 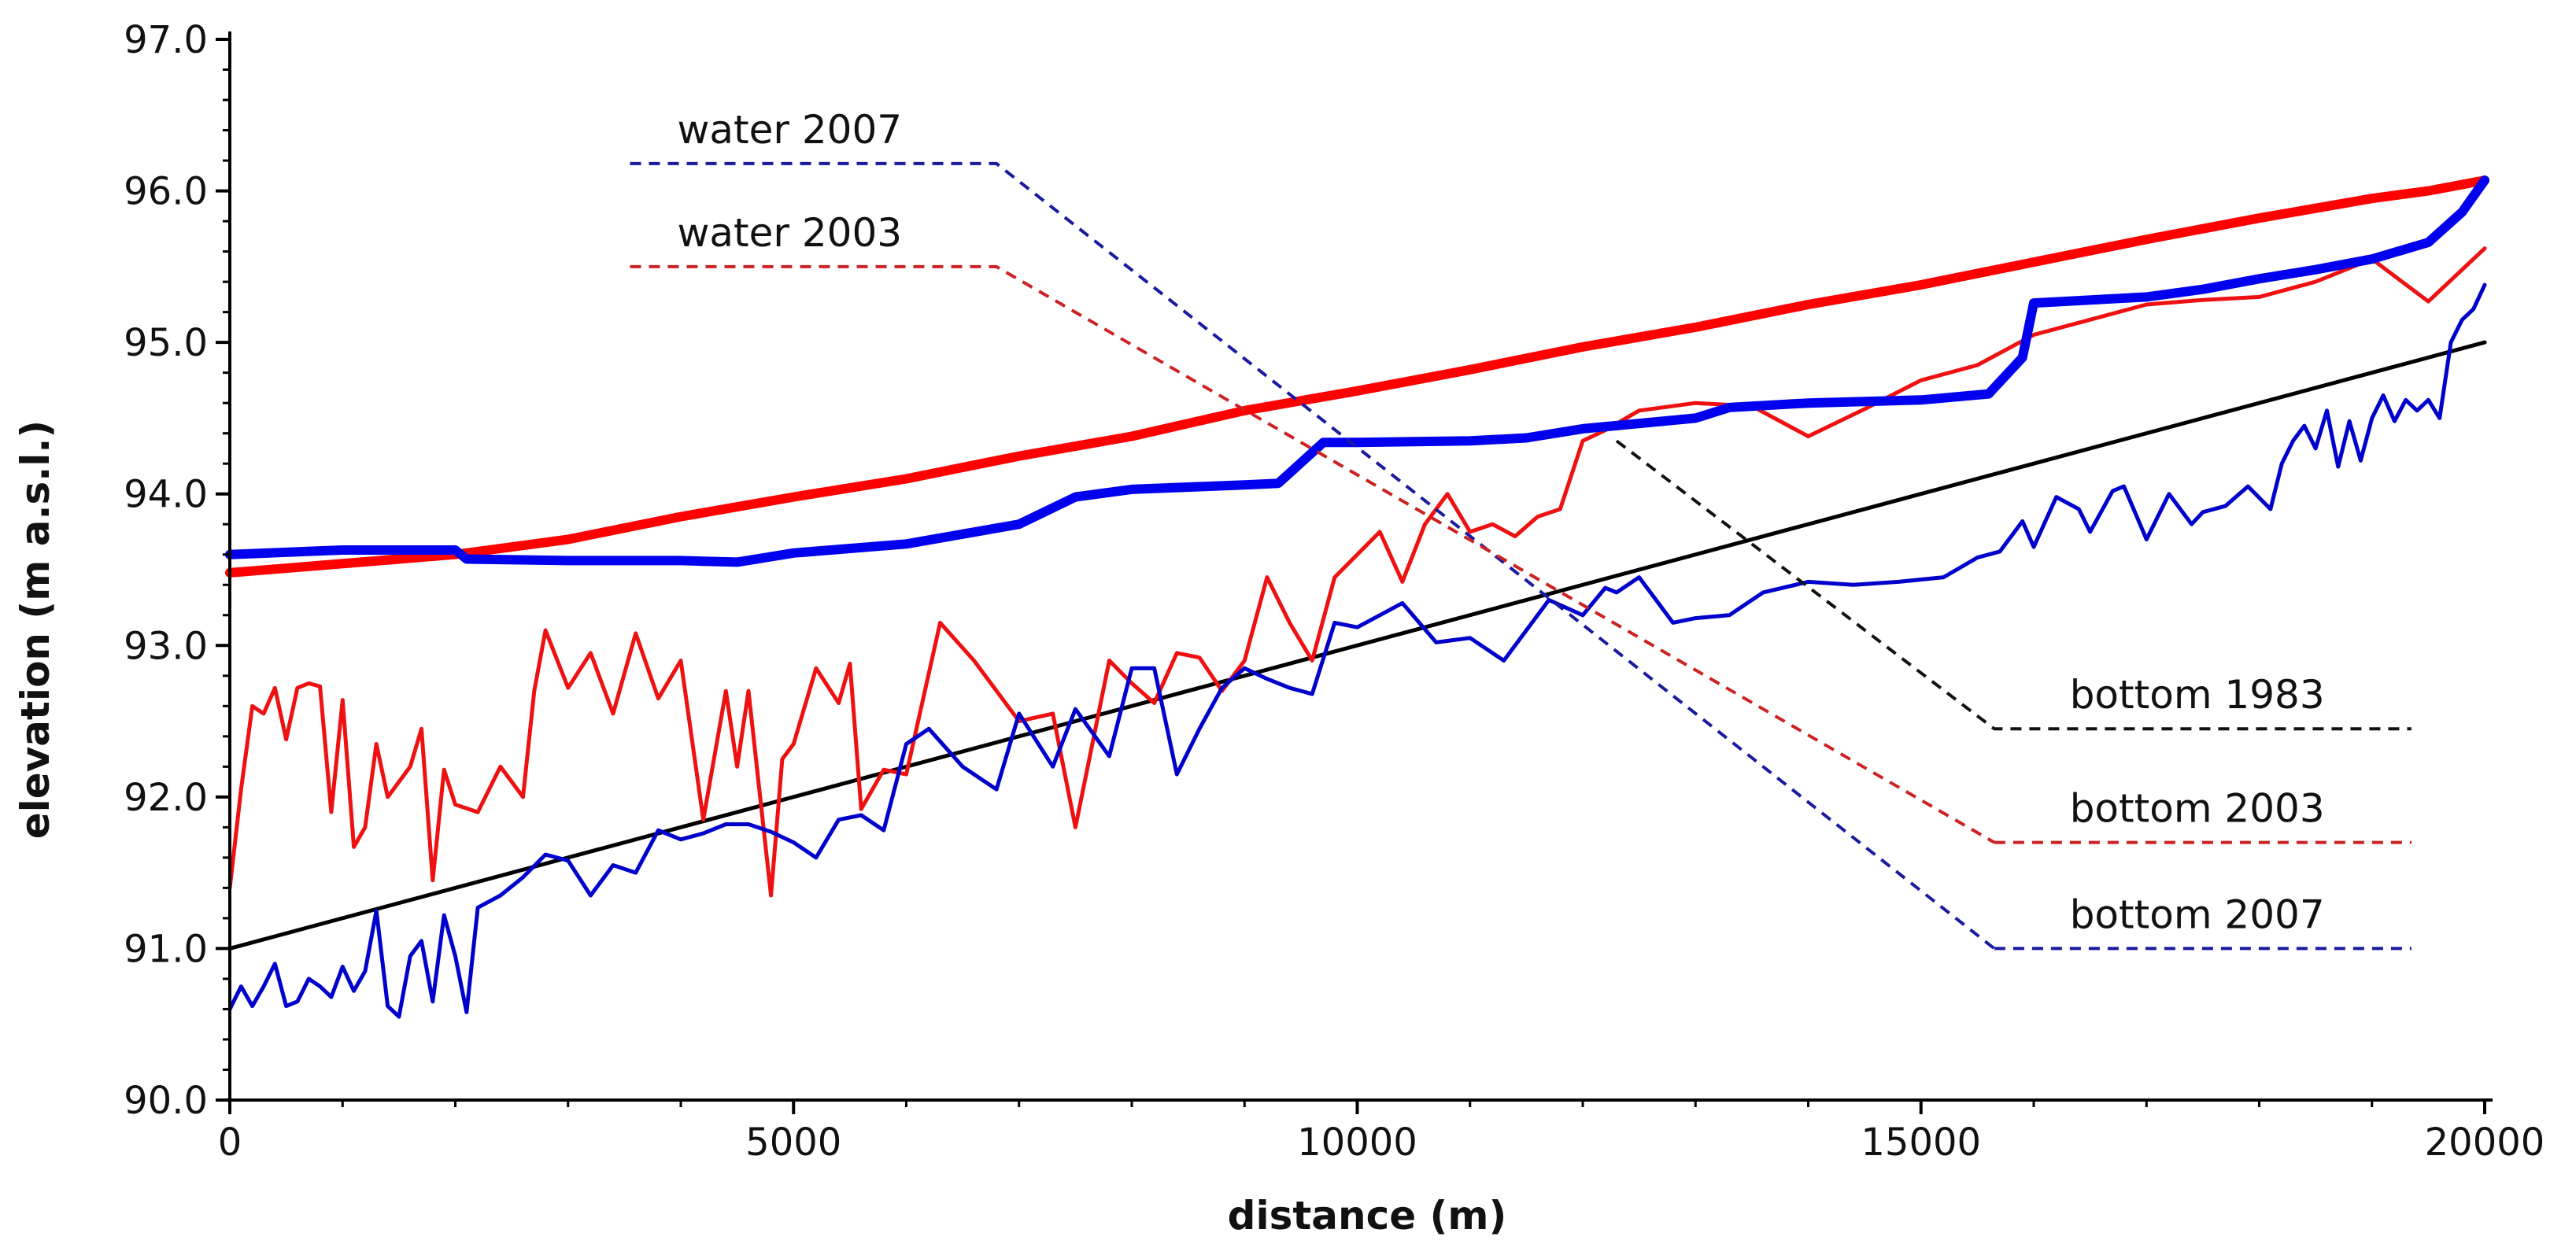 I want to click on y-tick-label: 94.0, so click(x=166, y=495).